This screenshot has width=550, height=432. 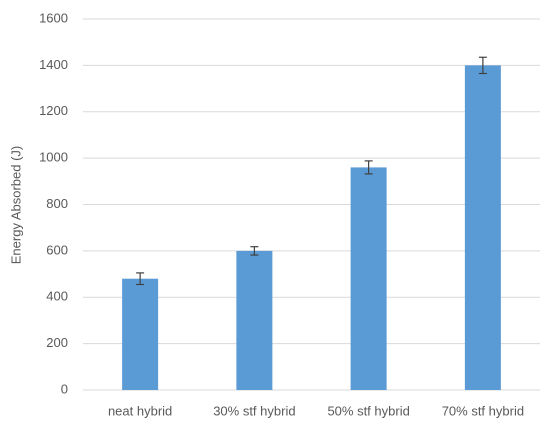 What do you see at coordinates (368, 410) in the screenshot?
I see `x-tick-label: 50% stf hybrid` at bounding box center [368, 410].